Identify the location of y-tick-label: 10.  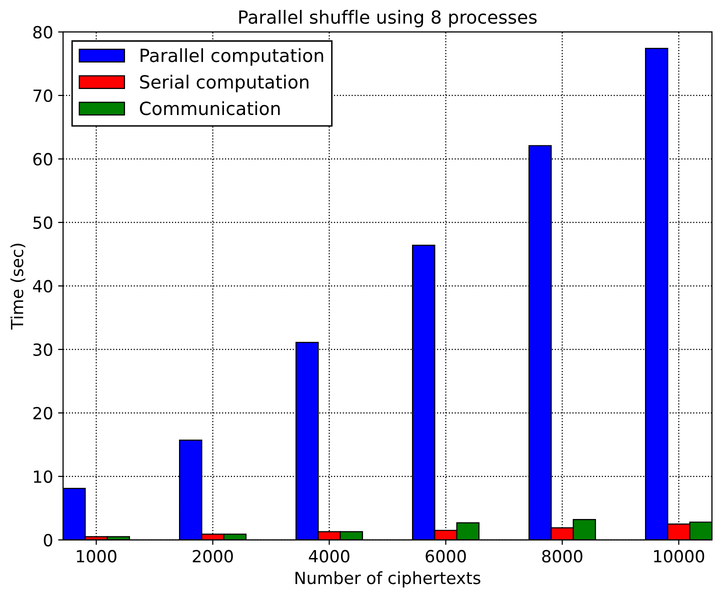
(43, 476).